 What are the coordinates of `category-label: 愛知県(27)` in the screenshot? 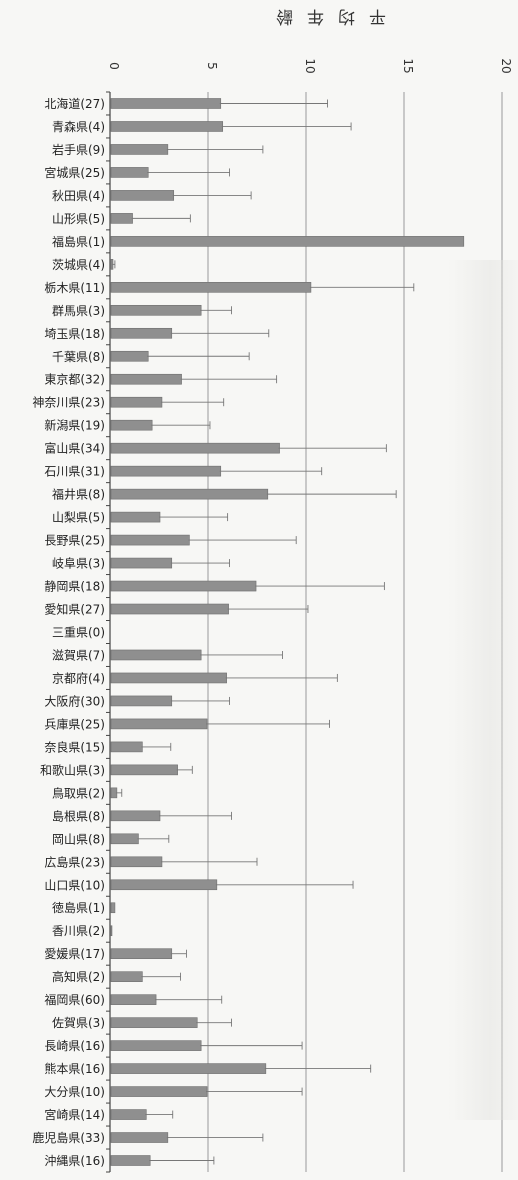 It's located at (74, 610).